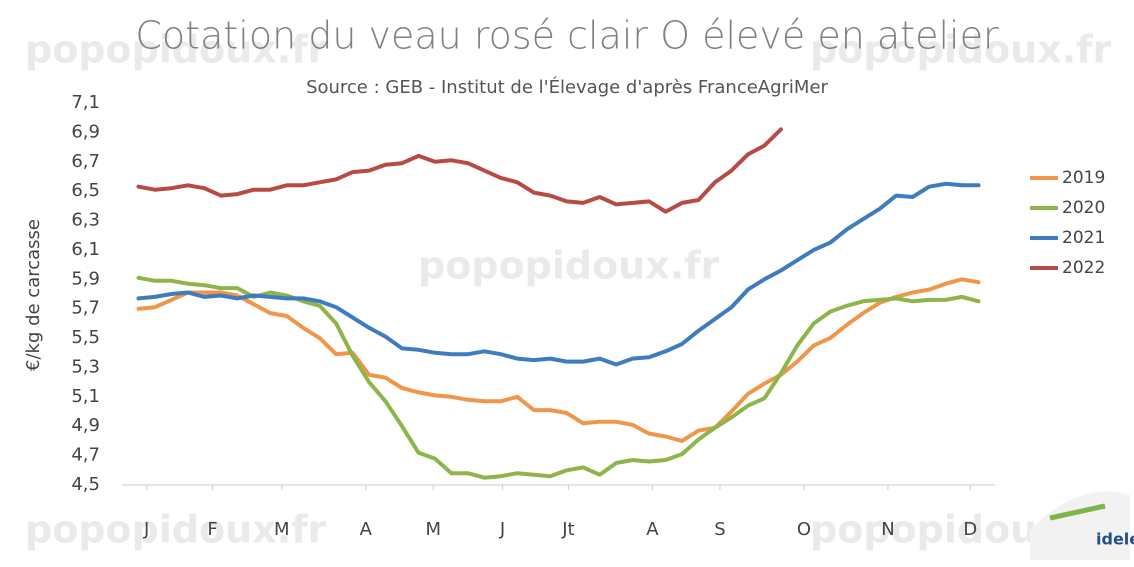  What do you see at coordinates (85, 366) in the screenshot?
I see `y-tick-label: 5,3` at bounding box center [85, 366].